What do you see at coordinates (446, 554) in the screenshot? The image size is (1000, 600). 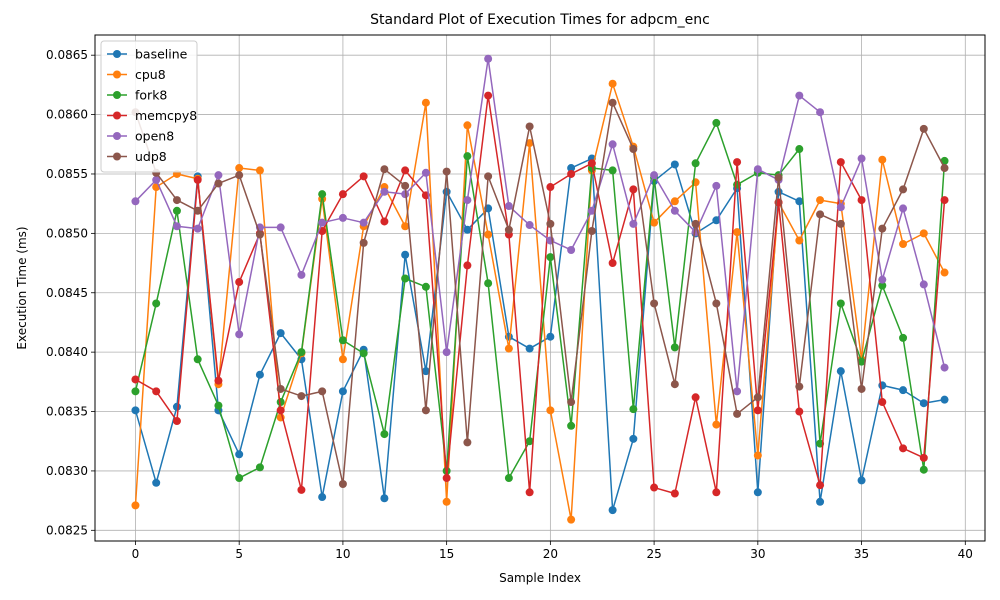 I see `x-tick-label: 15` at bounding box center [446, 554].